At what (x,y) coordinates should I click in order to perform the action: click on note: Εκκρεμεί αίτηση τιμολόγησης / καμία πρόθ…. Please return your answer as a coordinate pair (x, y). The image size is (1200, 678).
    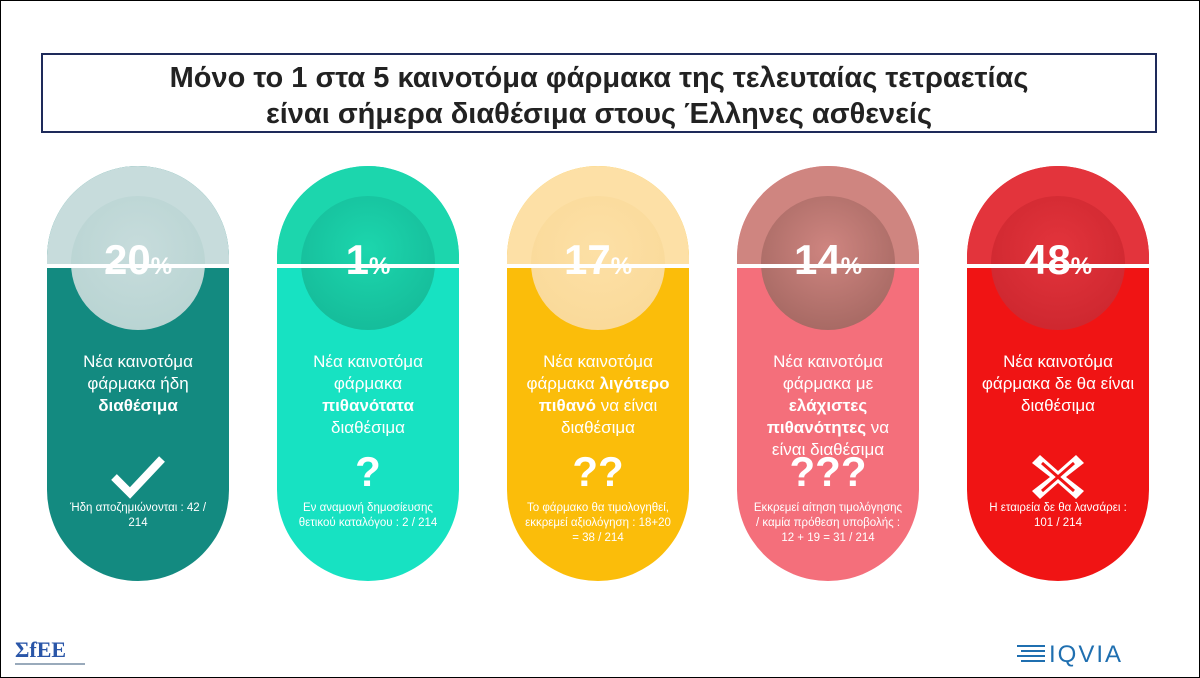
    Looking at the image, I should click on (828, 523).